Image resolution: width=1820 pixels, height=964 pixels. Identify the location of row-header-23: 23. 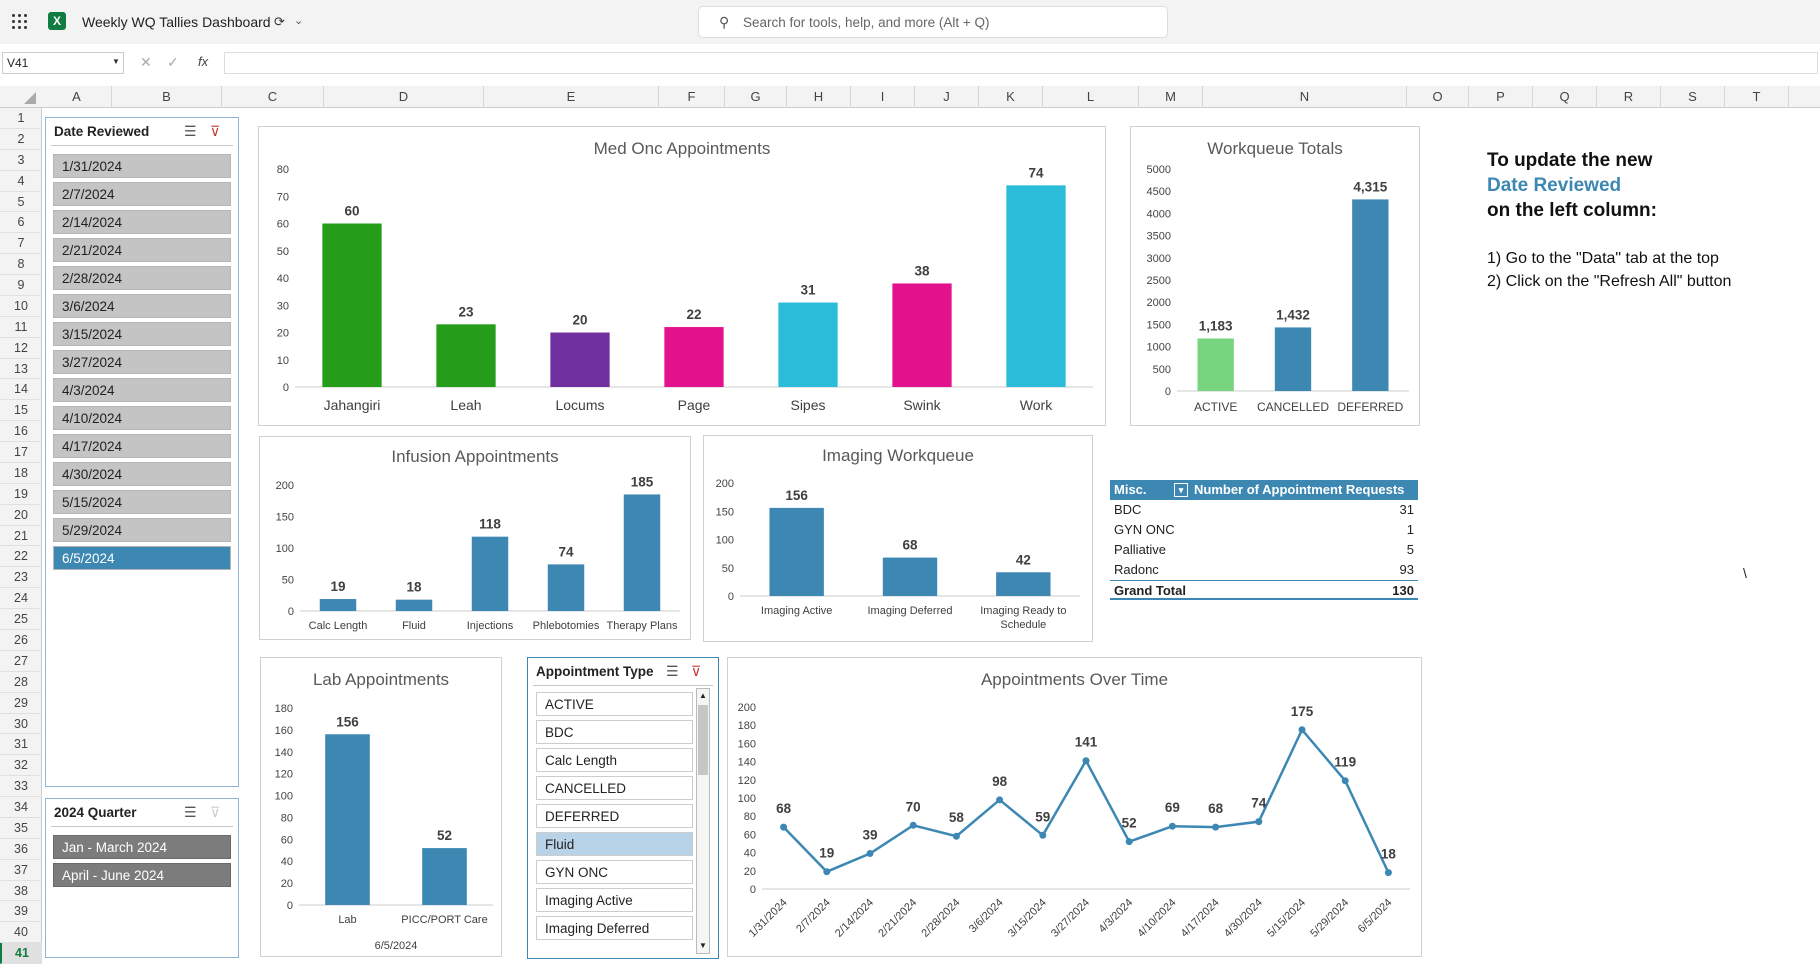
(21, 578).